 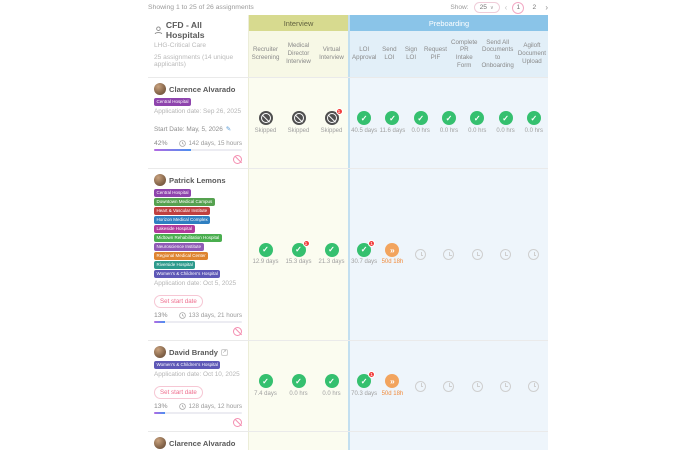 What do you see at coordinates (193, 352) in the screenshot?
I see `applicant-name: David Brandy` at bounding box center [193, 352].